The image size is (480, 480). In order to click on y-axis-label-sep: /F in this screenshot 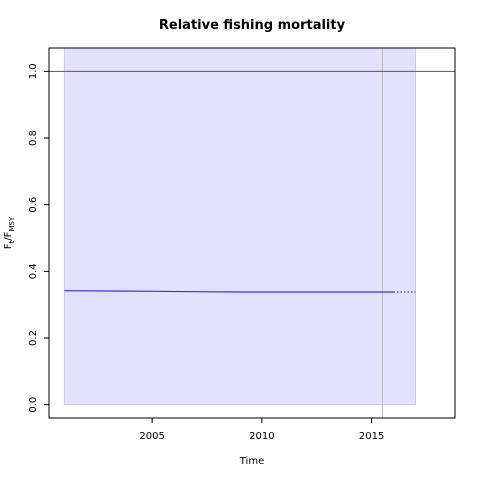, I will do `click(8, 235)`.